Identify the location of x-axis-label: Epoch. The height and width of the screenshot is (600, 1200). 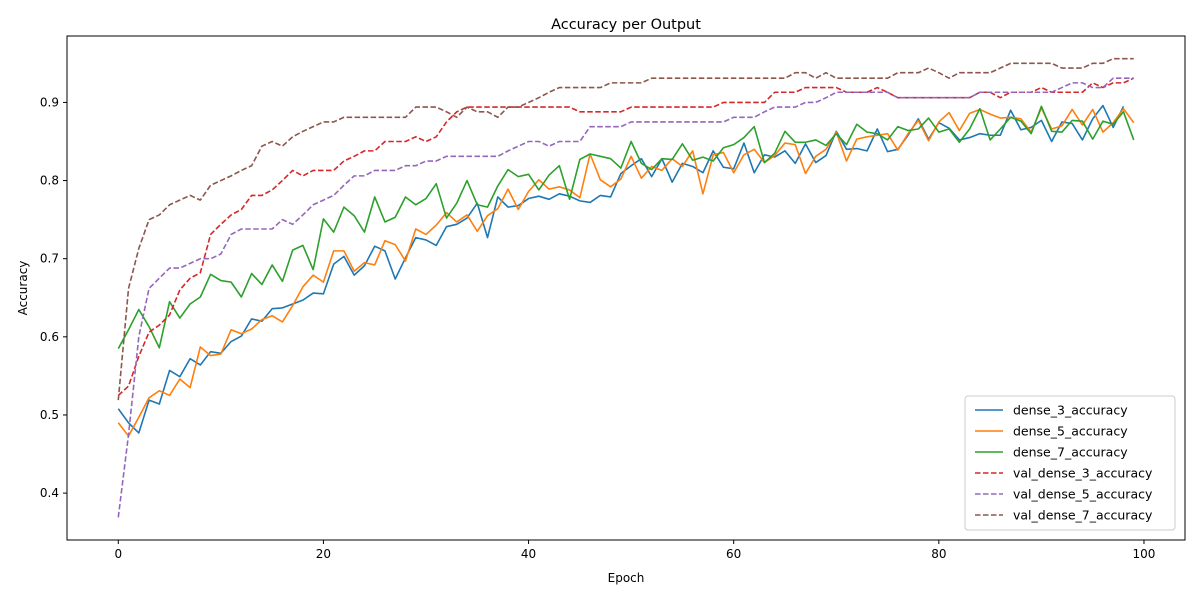
(626, 578).